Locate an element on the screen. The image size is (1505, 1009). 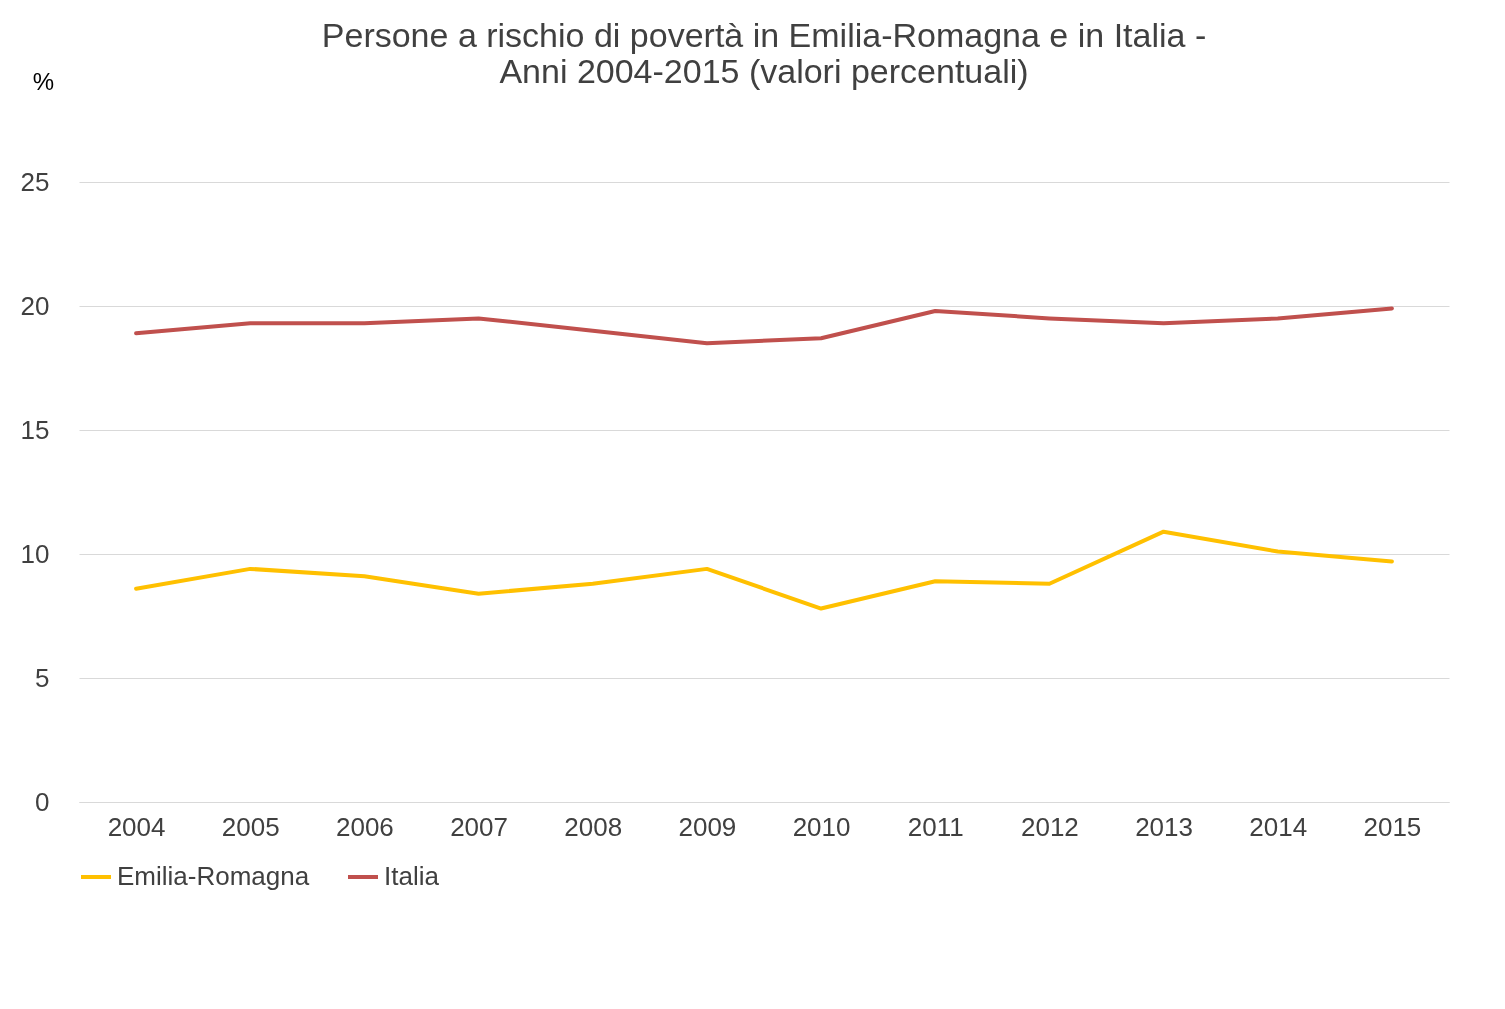
x-tick-label: 2011 is located at coordinates (935, 826).